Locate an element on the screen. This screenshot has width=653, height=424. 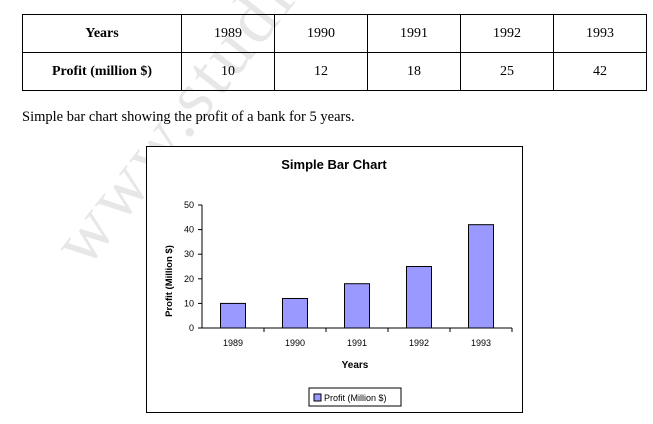
y-tick-label: 20 is located at coordinates (189, 279).